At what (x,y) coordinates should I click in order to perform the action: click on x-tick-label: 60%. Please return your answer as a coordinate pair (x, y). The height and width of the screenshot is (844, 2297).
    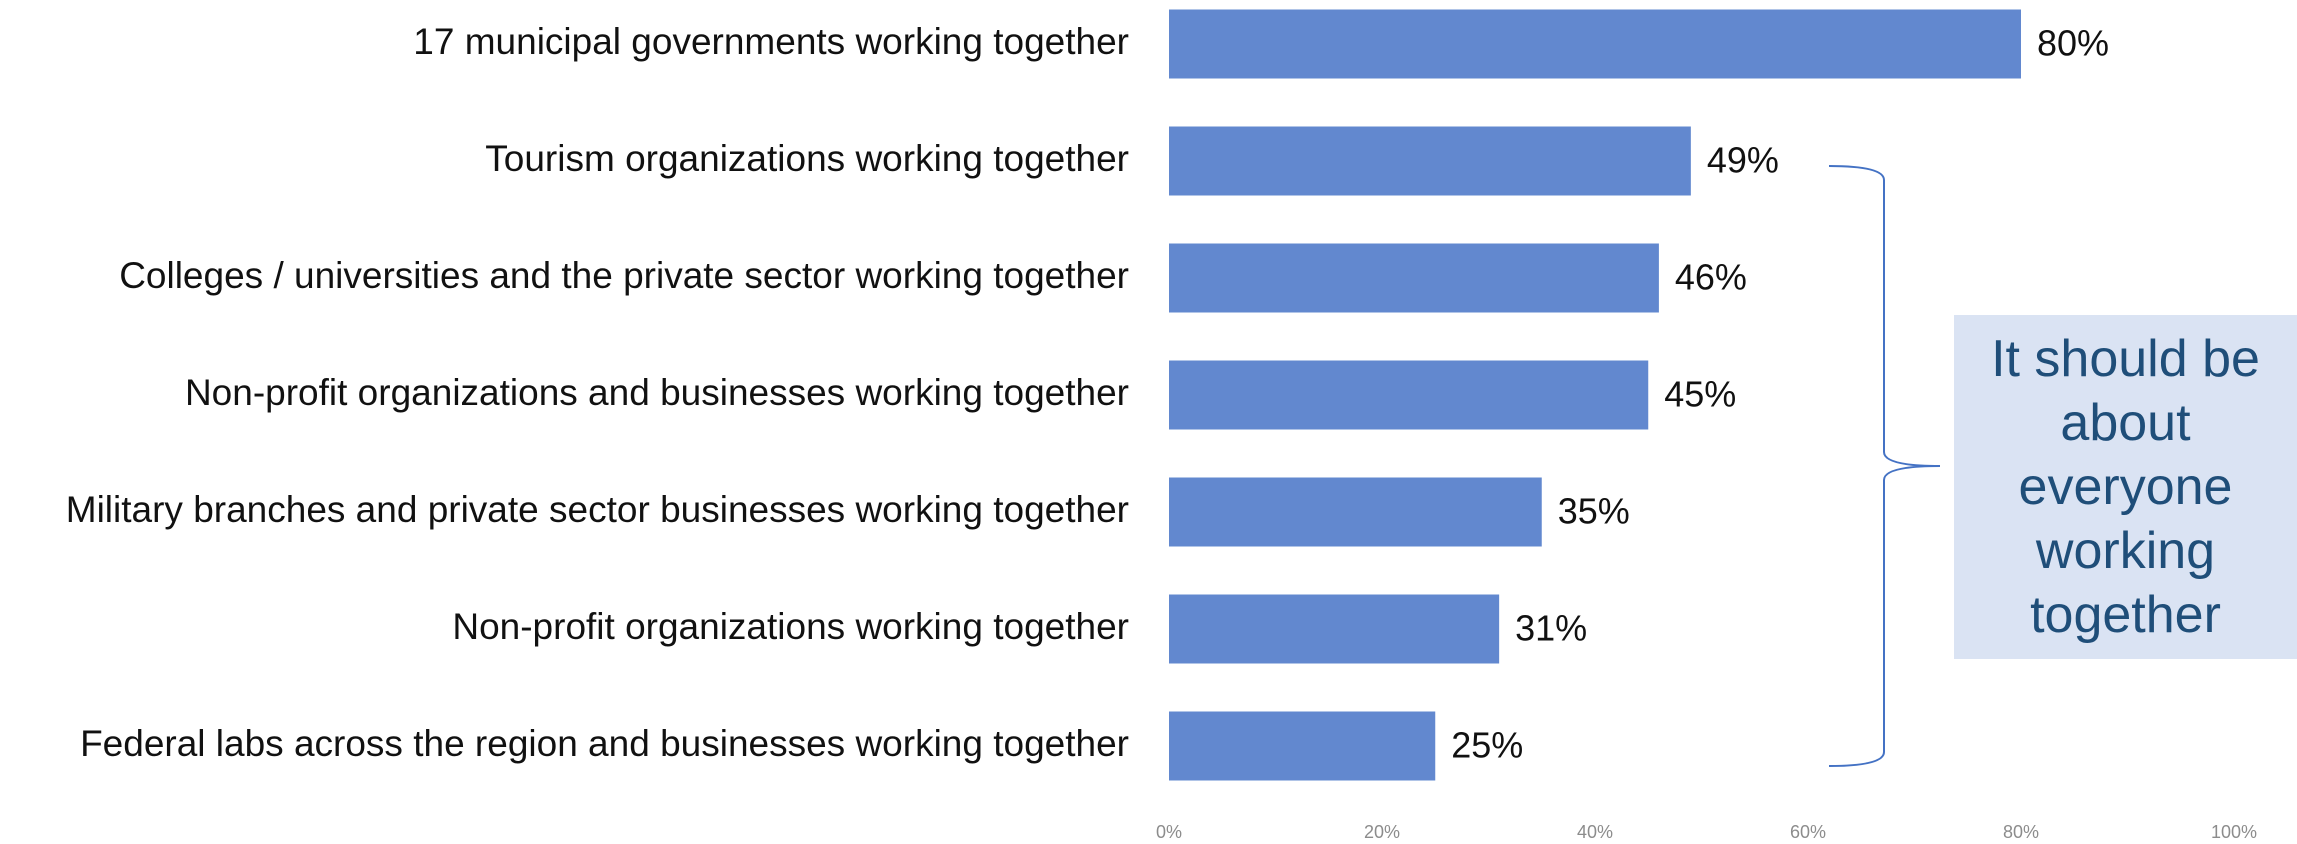
    Looking at the image, I should click on (1808, 832).